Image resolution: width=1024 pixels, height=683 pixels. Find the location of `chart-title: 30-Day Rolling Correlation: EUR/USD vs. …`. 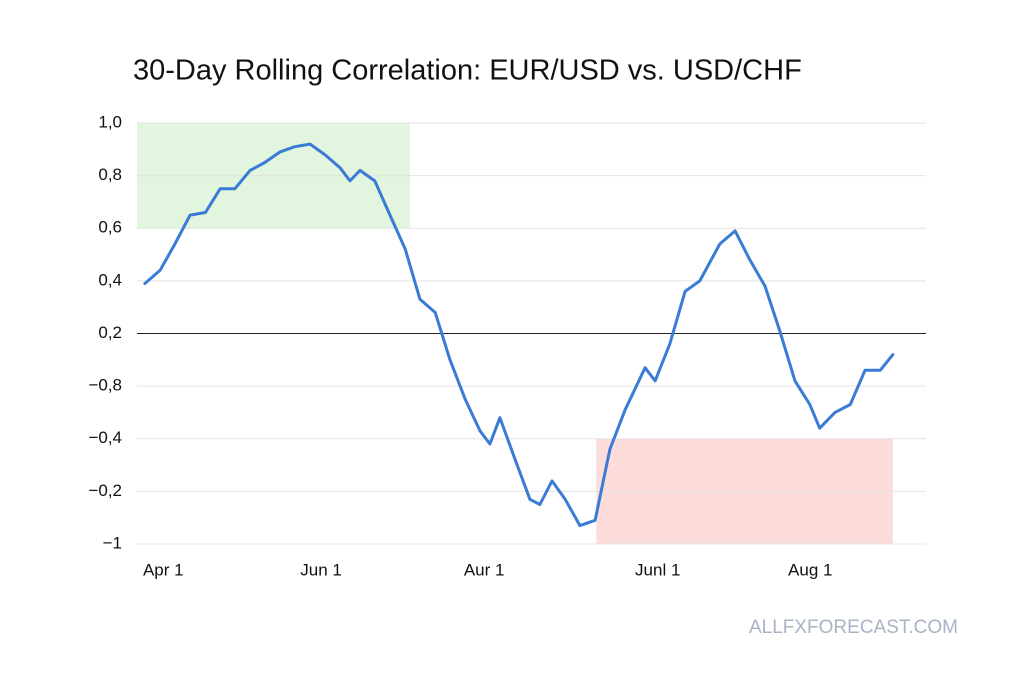

chart-title: 30-Day Rolling Correlation: EUR/USD vs. … is located at coordinates (467, 71).